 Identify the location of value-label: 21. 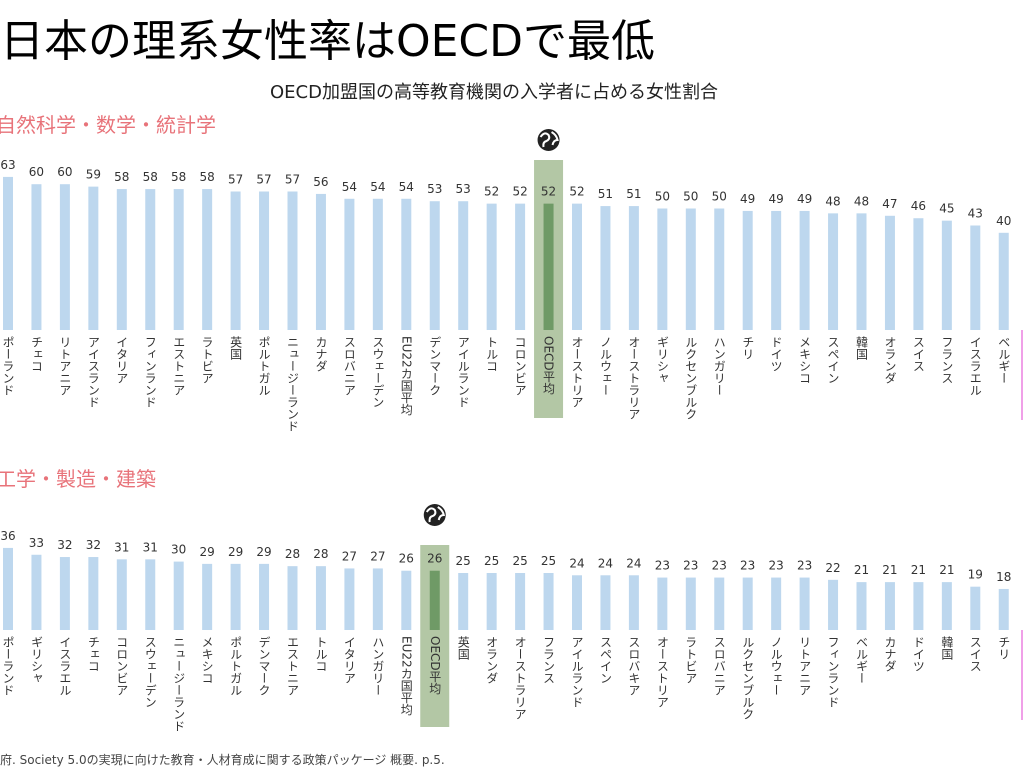
(889, 570).